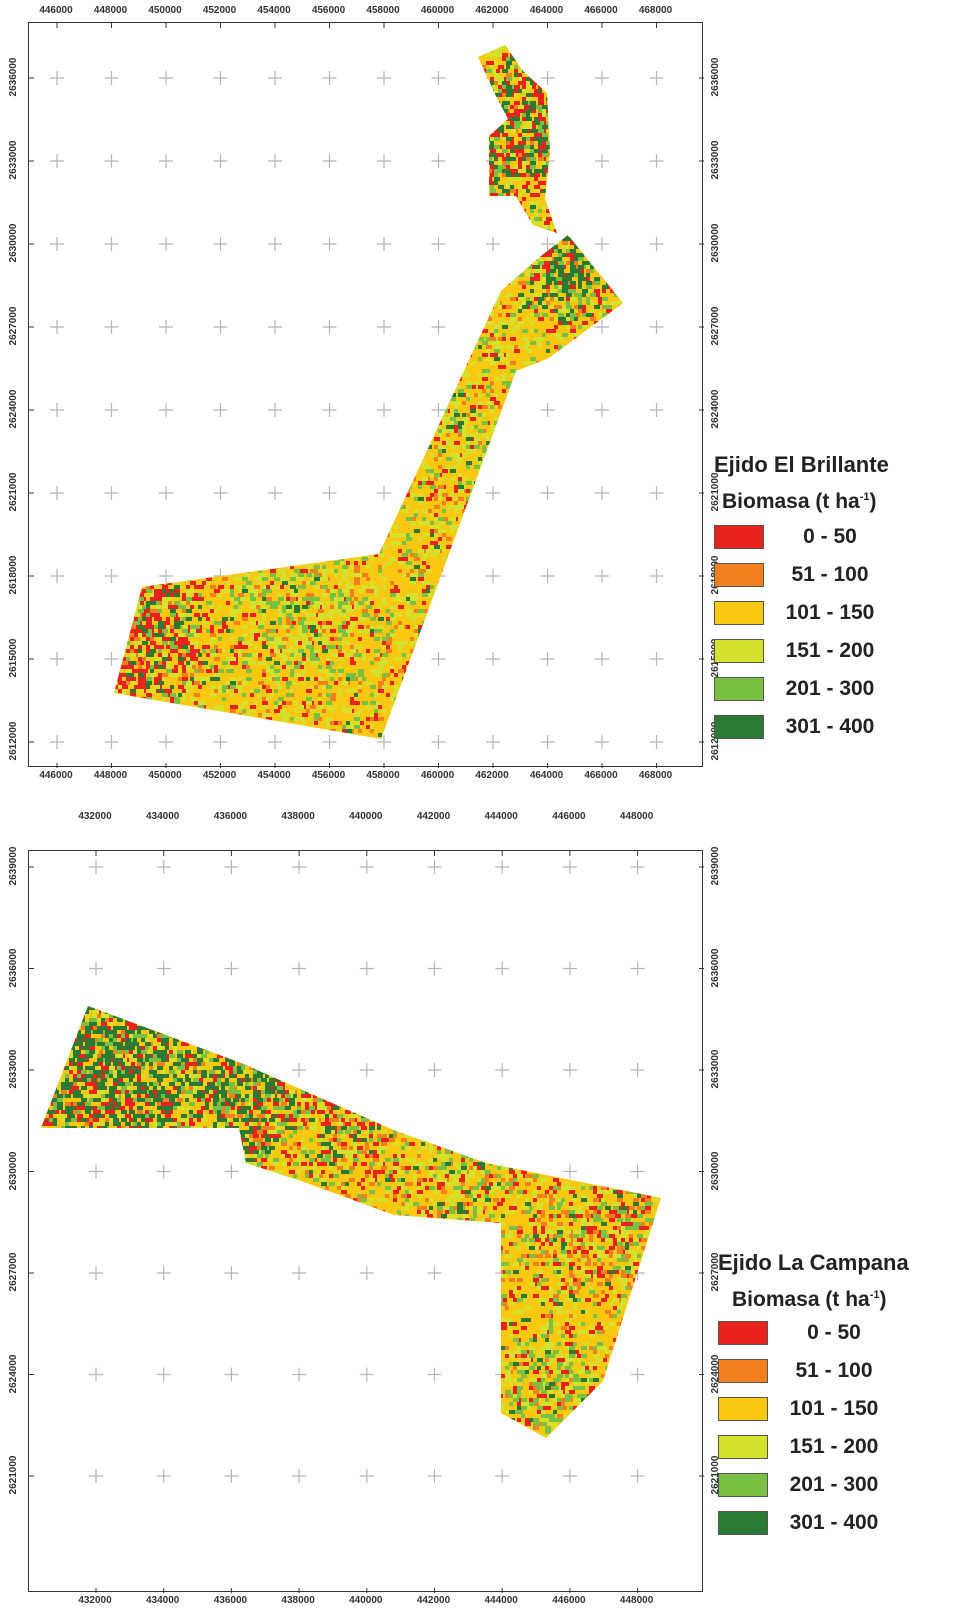  Describe the element at coordinates (13, 658) in the screenshot. I see `y-tick-label: 2615000` at that location.